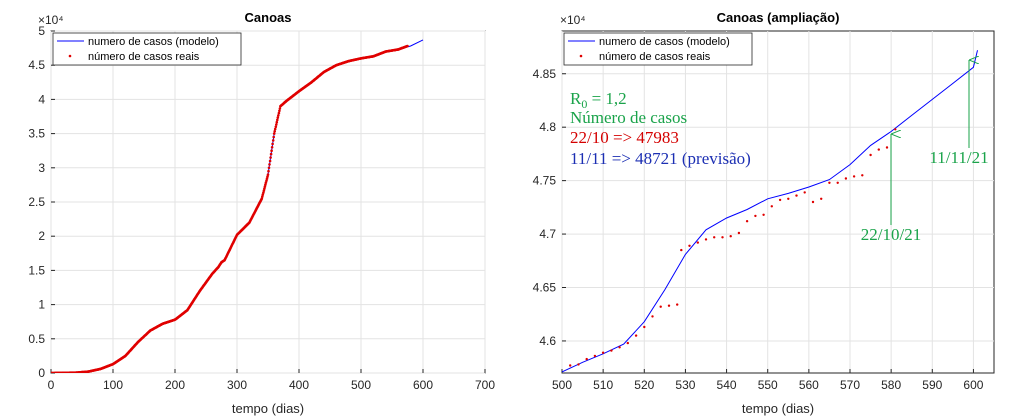 The width and height of the screenshot is (1023, 420). What do you see at coordinates (299, 385) in the screenshot?
I see `x-tick-label: 400` at bounding box center [299, 385].